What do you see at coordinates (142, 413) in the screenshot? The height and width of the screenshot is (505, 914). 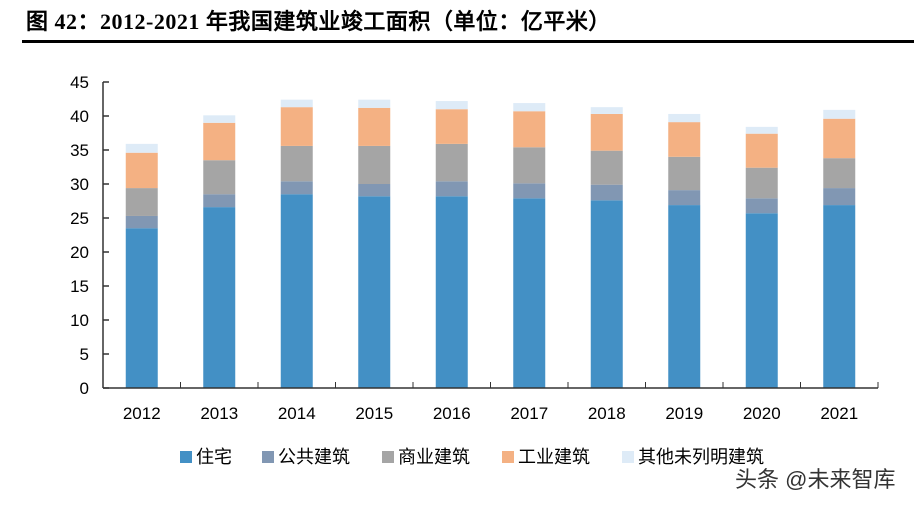 I see `x-tick-label: 2012` at bounding box center [142, 413].